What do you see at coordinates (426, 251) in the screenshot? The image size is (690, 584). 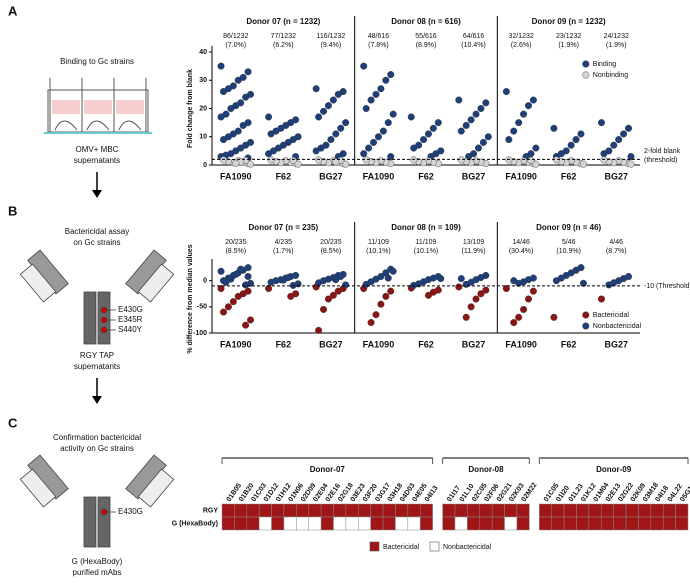 I see `group-pct: (10.1%)` at bounding box center [426, 251].